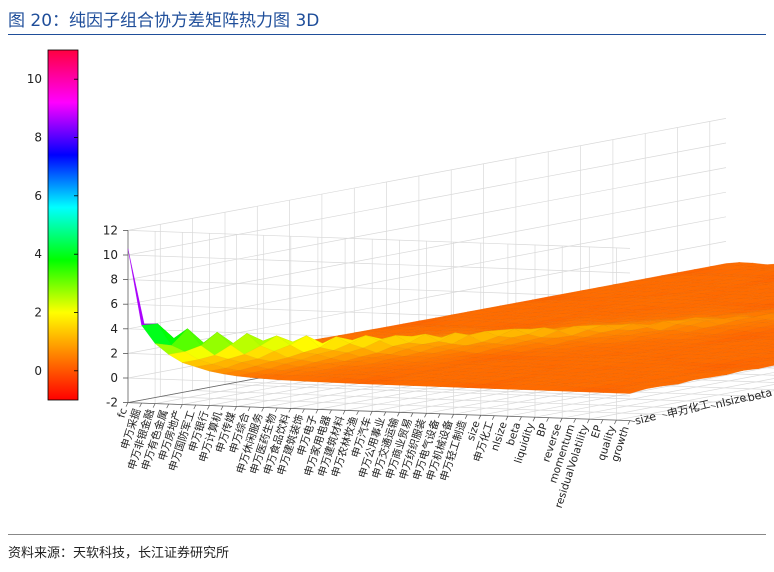 This screenshot has width=774, height=572. I want to click on z-axis-ticks: -2 0 2 4 6 8 10 12, so click(115, 316).